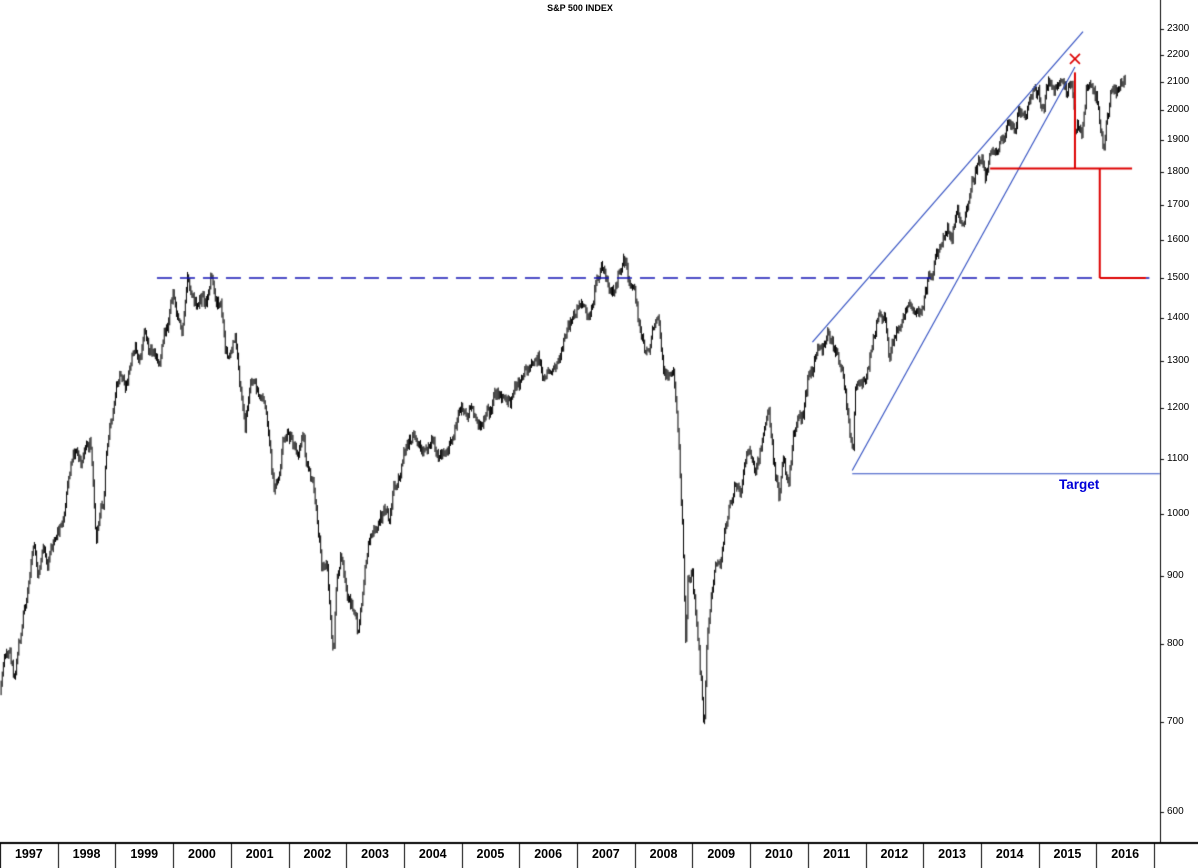  Describe the element at coordinates (548, 854) in the screenshot. I see `x-tick-label: 2006` at that location.